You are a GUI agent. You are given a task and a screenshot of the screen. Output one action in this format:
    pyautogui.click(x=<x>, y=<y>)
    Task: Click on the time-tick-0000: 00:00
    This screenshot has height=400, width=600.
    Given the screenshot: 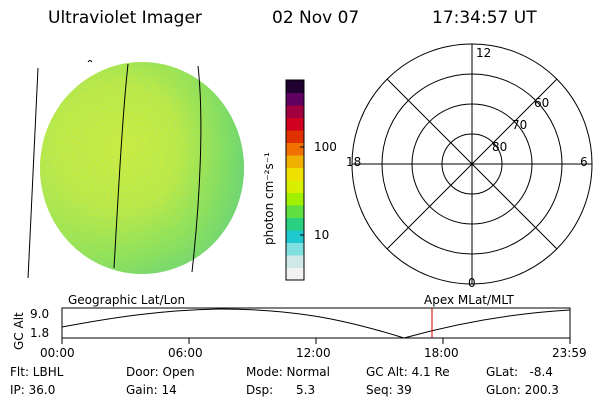 What is the action you would take?
    pyautogui.click(x=57, y=353)
    